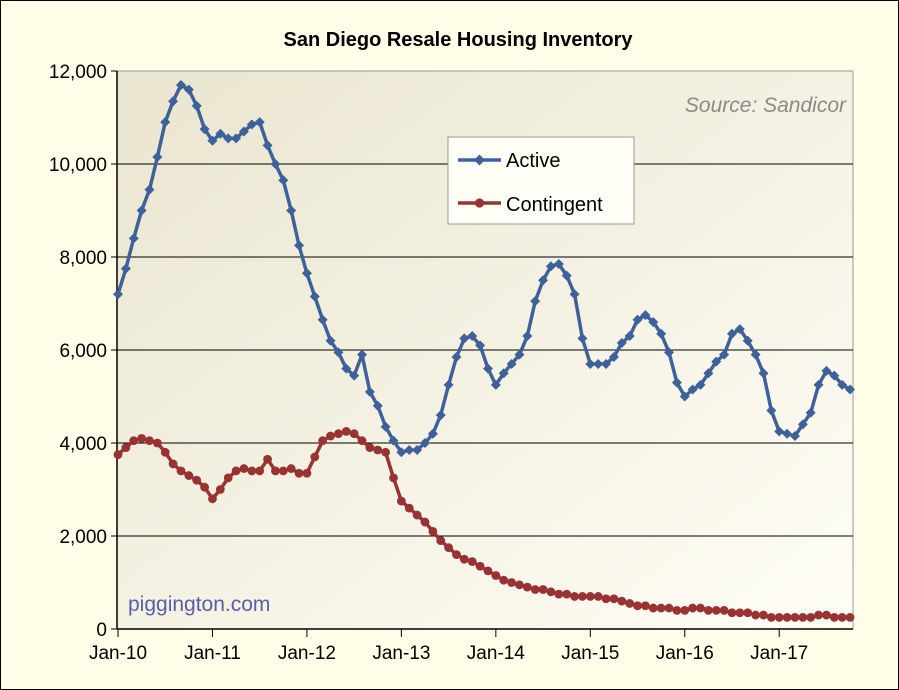 The width and height of the screenshot is (899, 690). I want to click on x-tick-label: Jan-17, so click(779, 653).